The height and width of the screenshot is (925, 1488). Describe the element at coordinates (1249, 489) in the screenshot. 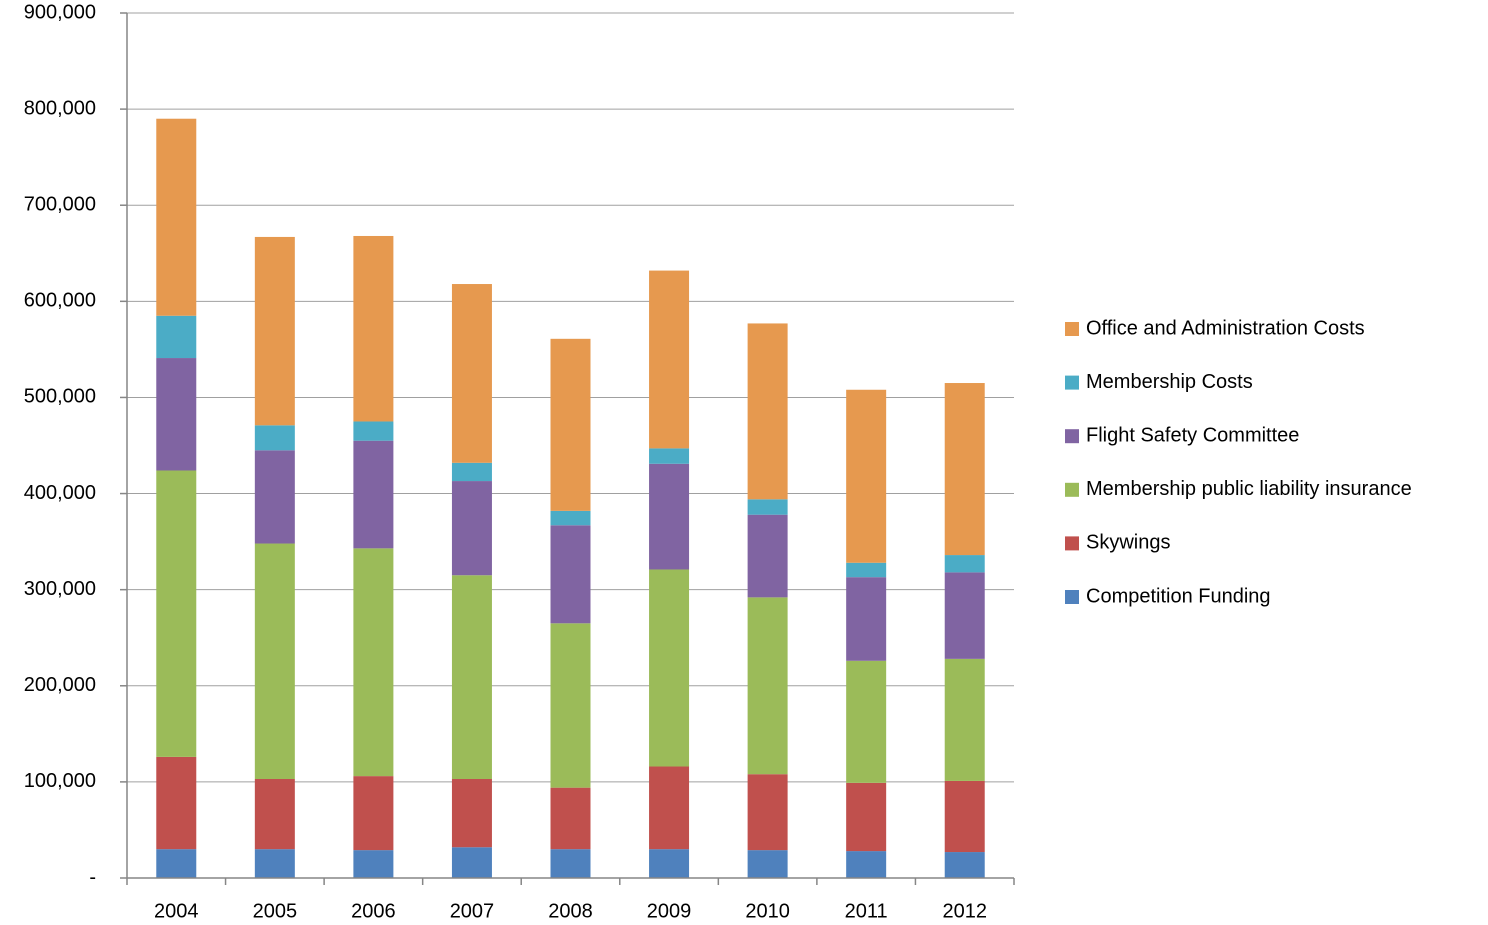

I see `legend-label: Membership public liability insurance` at that location.